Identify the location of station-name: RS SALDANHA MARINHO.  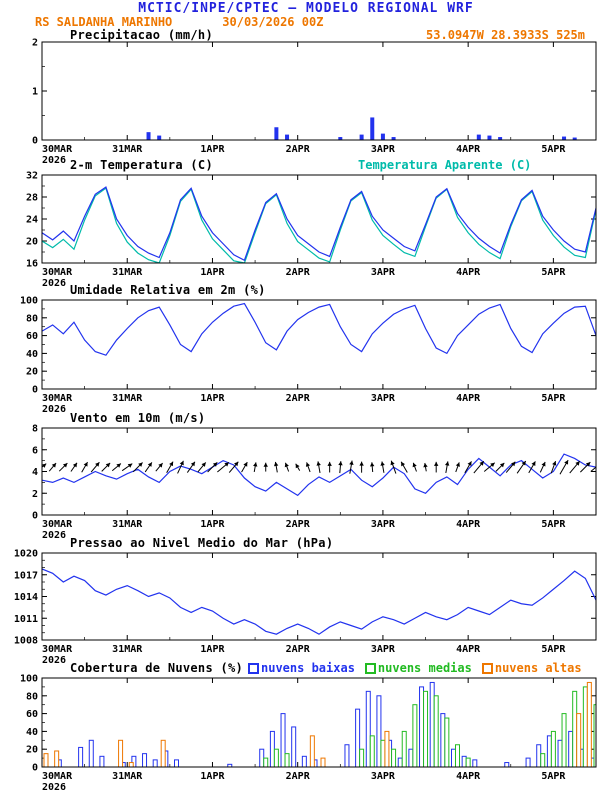
(104, 22).